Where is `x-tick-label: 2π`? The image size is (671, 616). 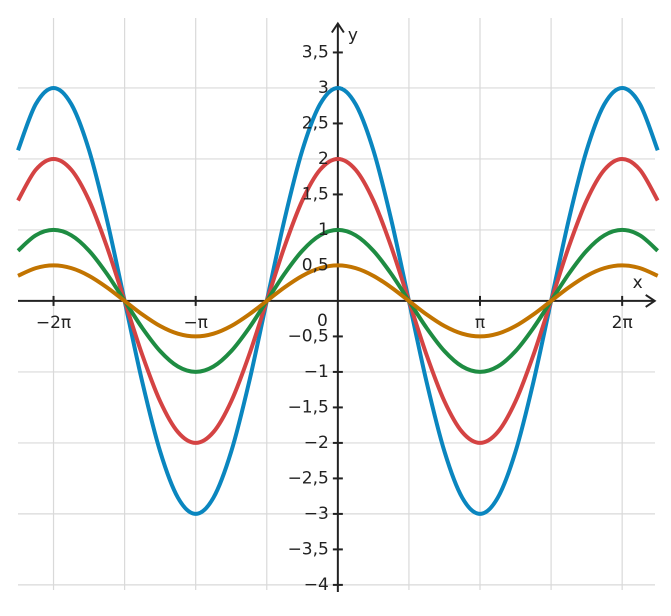 x-tick-label: 2π is located at coordinates (622, 323).